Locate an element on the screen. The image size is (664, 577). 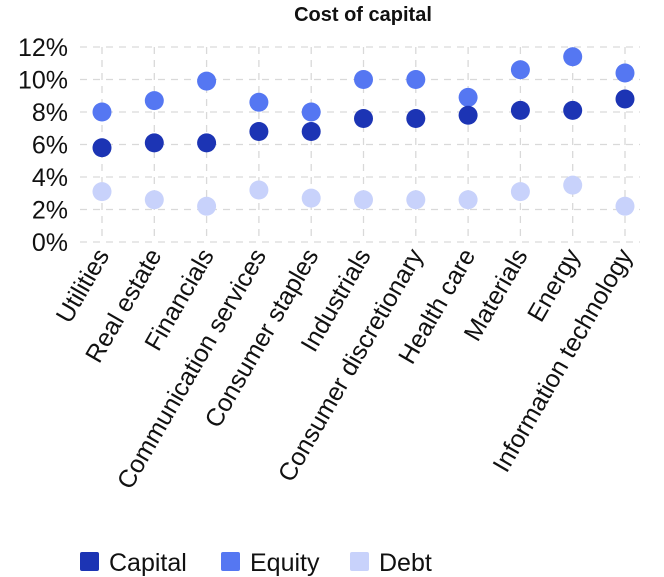
legend-label: Debt is located at coordinates (405, 563).